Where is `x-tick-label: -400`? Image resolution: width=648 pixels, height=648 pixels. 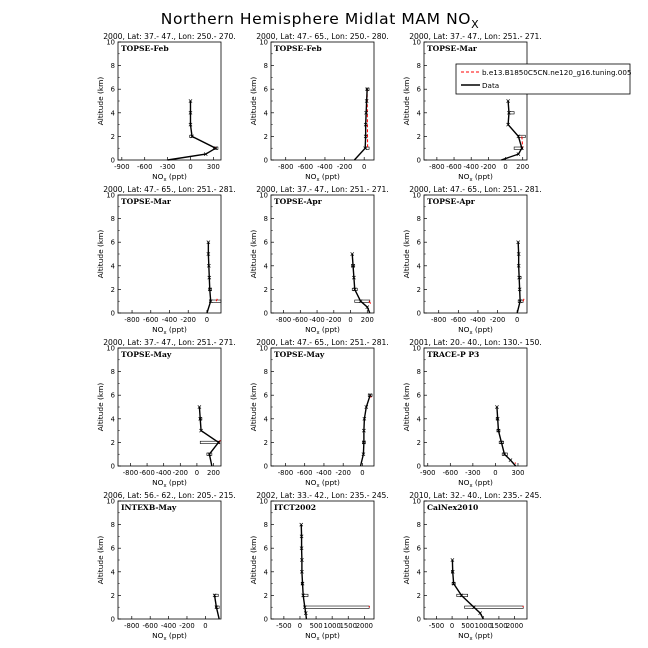 x-tick-label: -400 is located at coordinates (324, 167).